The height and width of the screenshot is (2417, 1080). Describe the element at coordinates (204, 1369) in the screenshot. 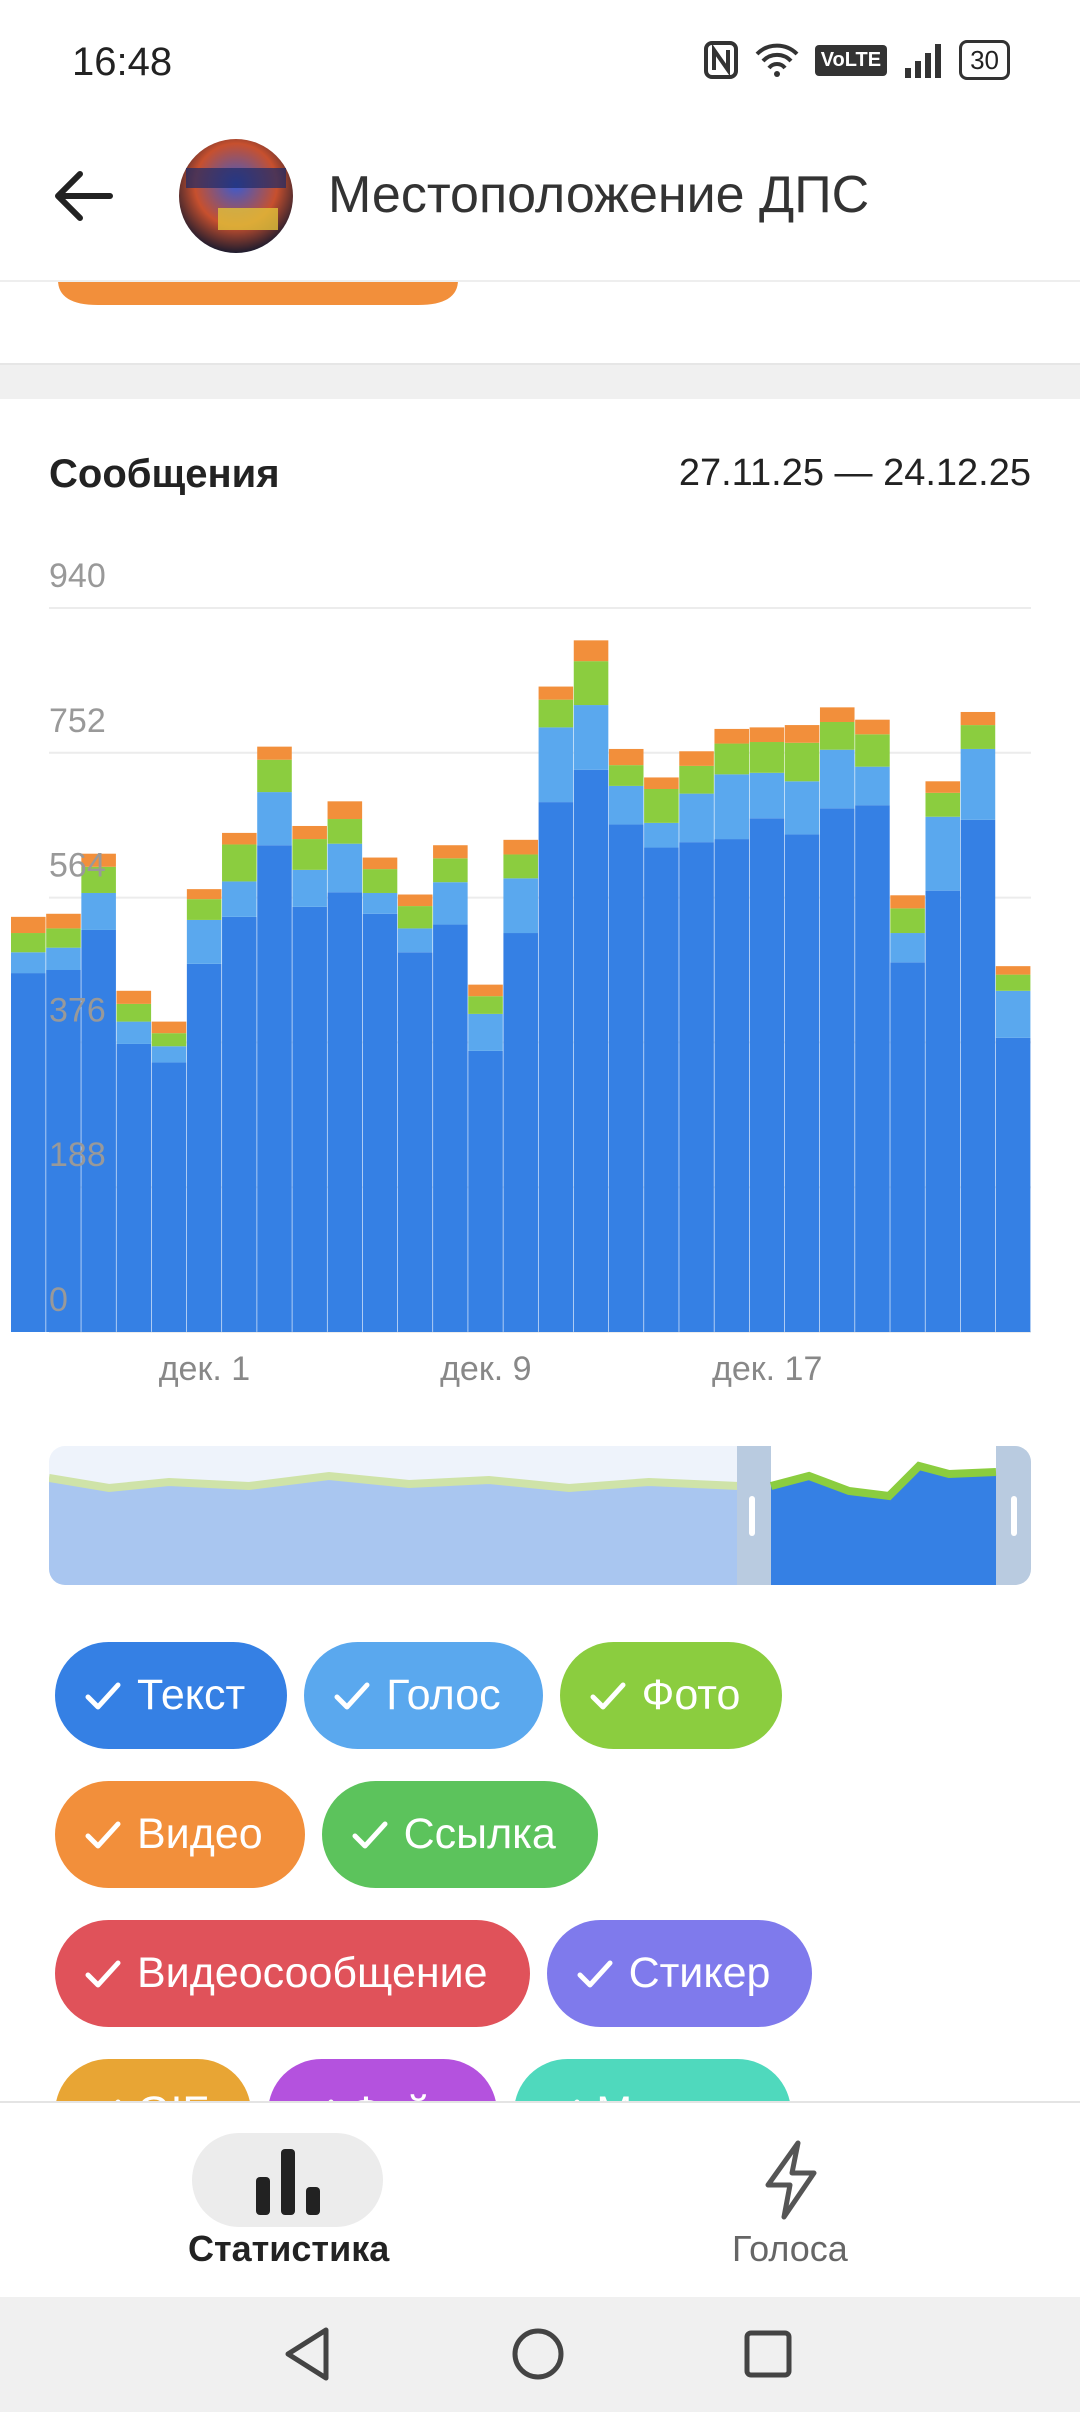

I see `x-tick-label: дек. 1` at that location.